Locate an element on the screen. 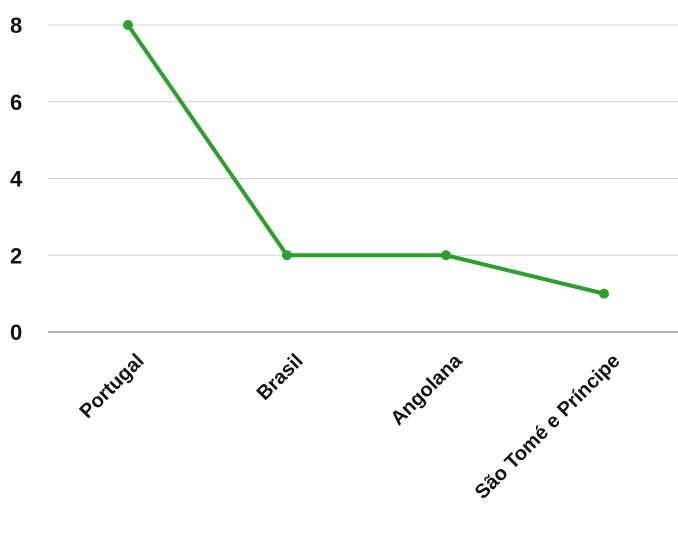  x-category-label: São Tomé e Príncipe is located at coordinates (548, 427).